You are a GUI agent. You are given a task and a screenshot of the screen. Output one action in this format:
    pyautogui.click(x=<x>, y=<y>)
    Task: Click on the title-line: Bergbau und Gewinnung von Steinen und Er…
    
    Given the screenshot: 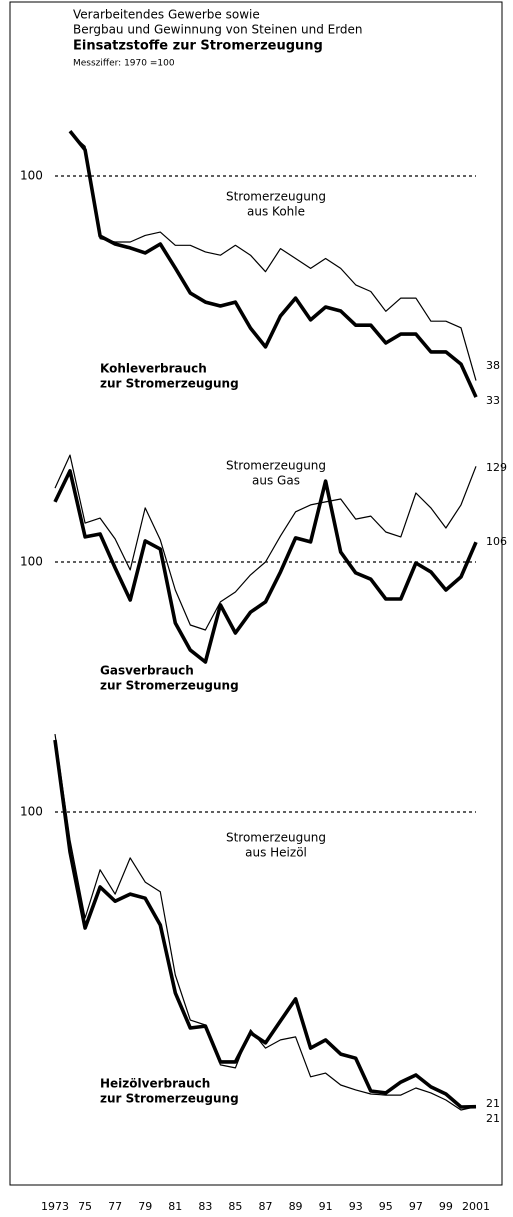 What is the action you would take?
    pyautogui.click(x=218, y=30)
    